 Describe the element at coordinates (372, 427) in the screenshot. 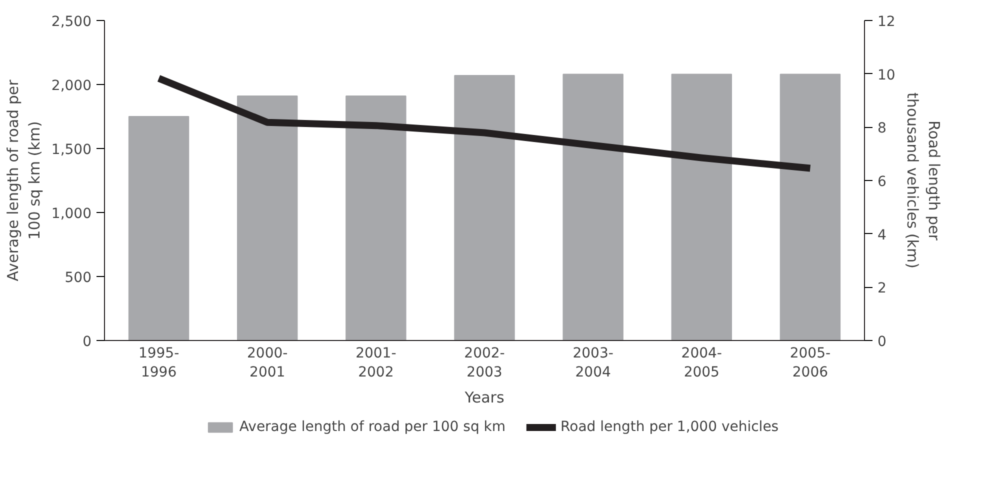

I see `legend-label: Average length of road per 100 sq km` at that location.